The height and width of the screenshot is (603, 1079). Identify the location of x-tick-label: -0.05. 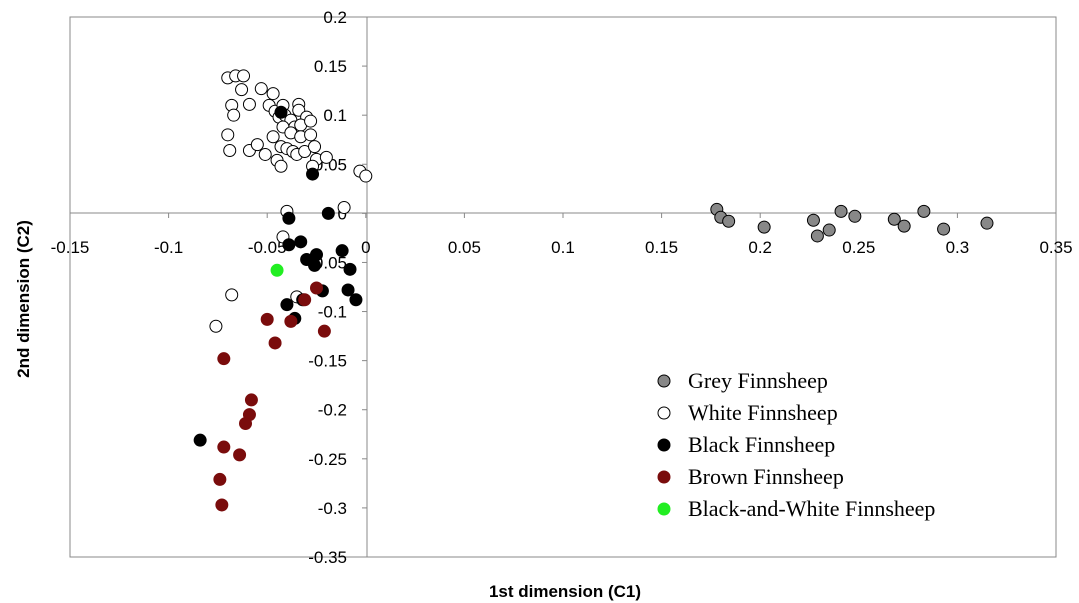
(267, 247).